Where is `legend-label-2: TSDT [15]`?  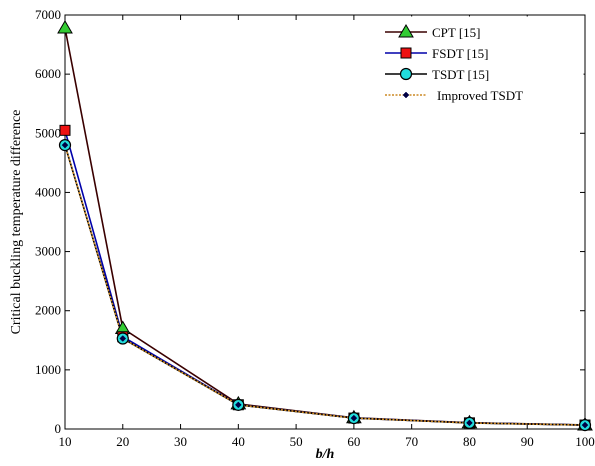 legend-label-2: TSDT [15] is located at coordinates (460, 74).